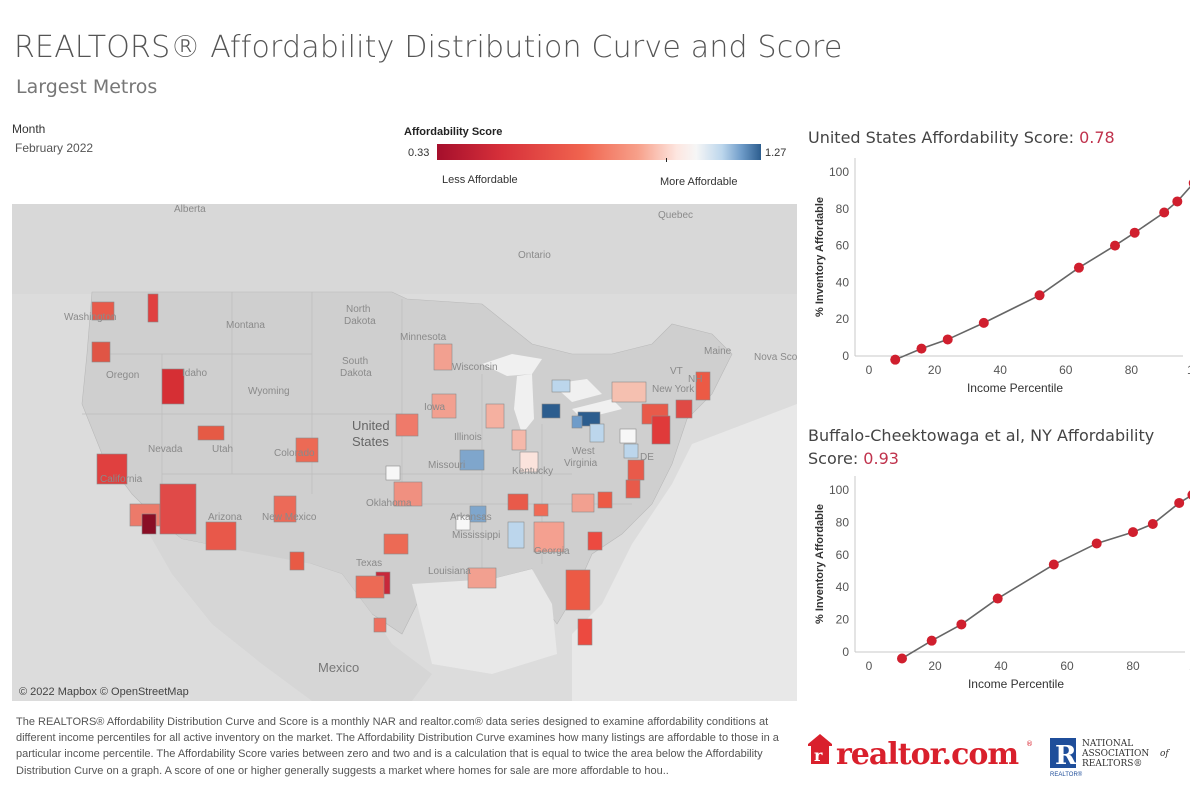 The width and height of the screenshot is (1199, 799). I want to click on month-filter-value: February 2022, so click(54, 148).